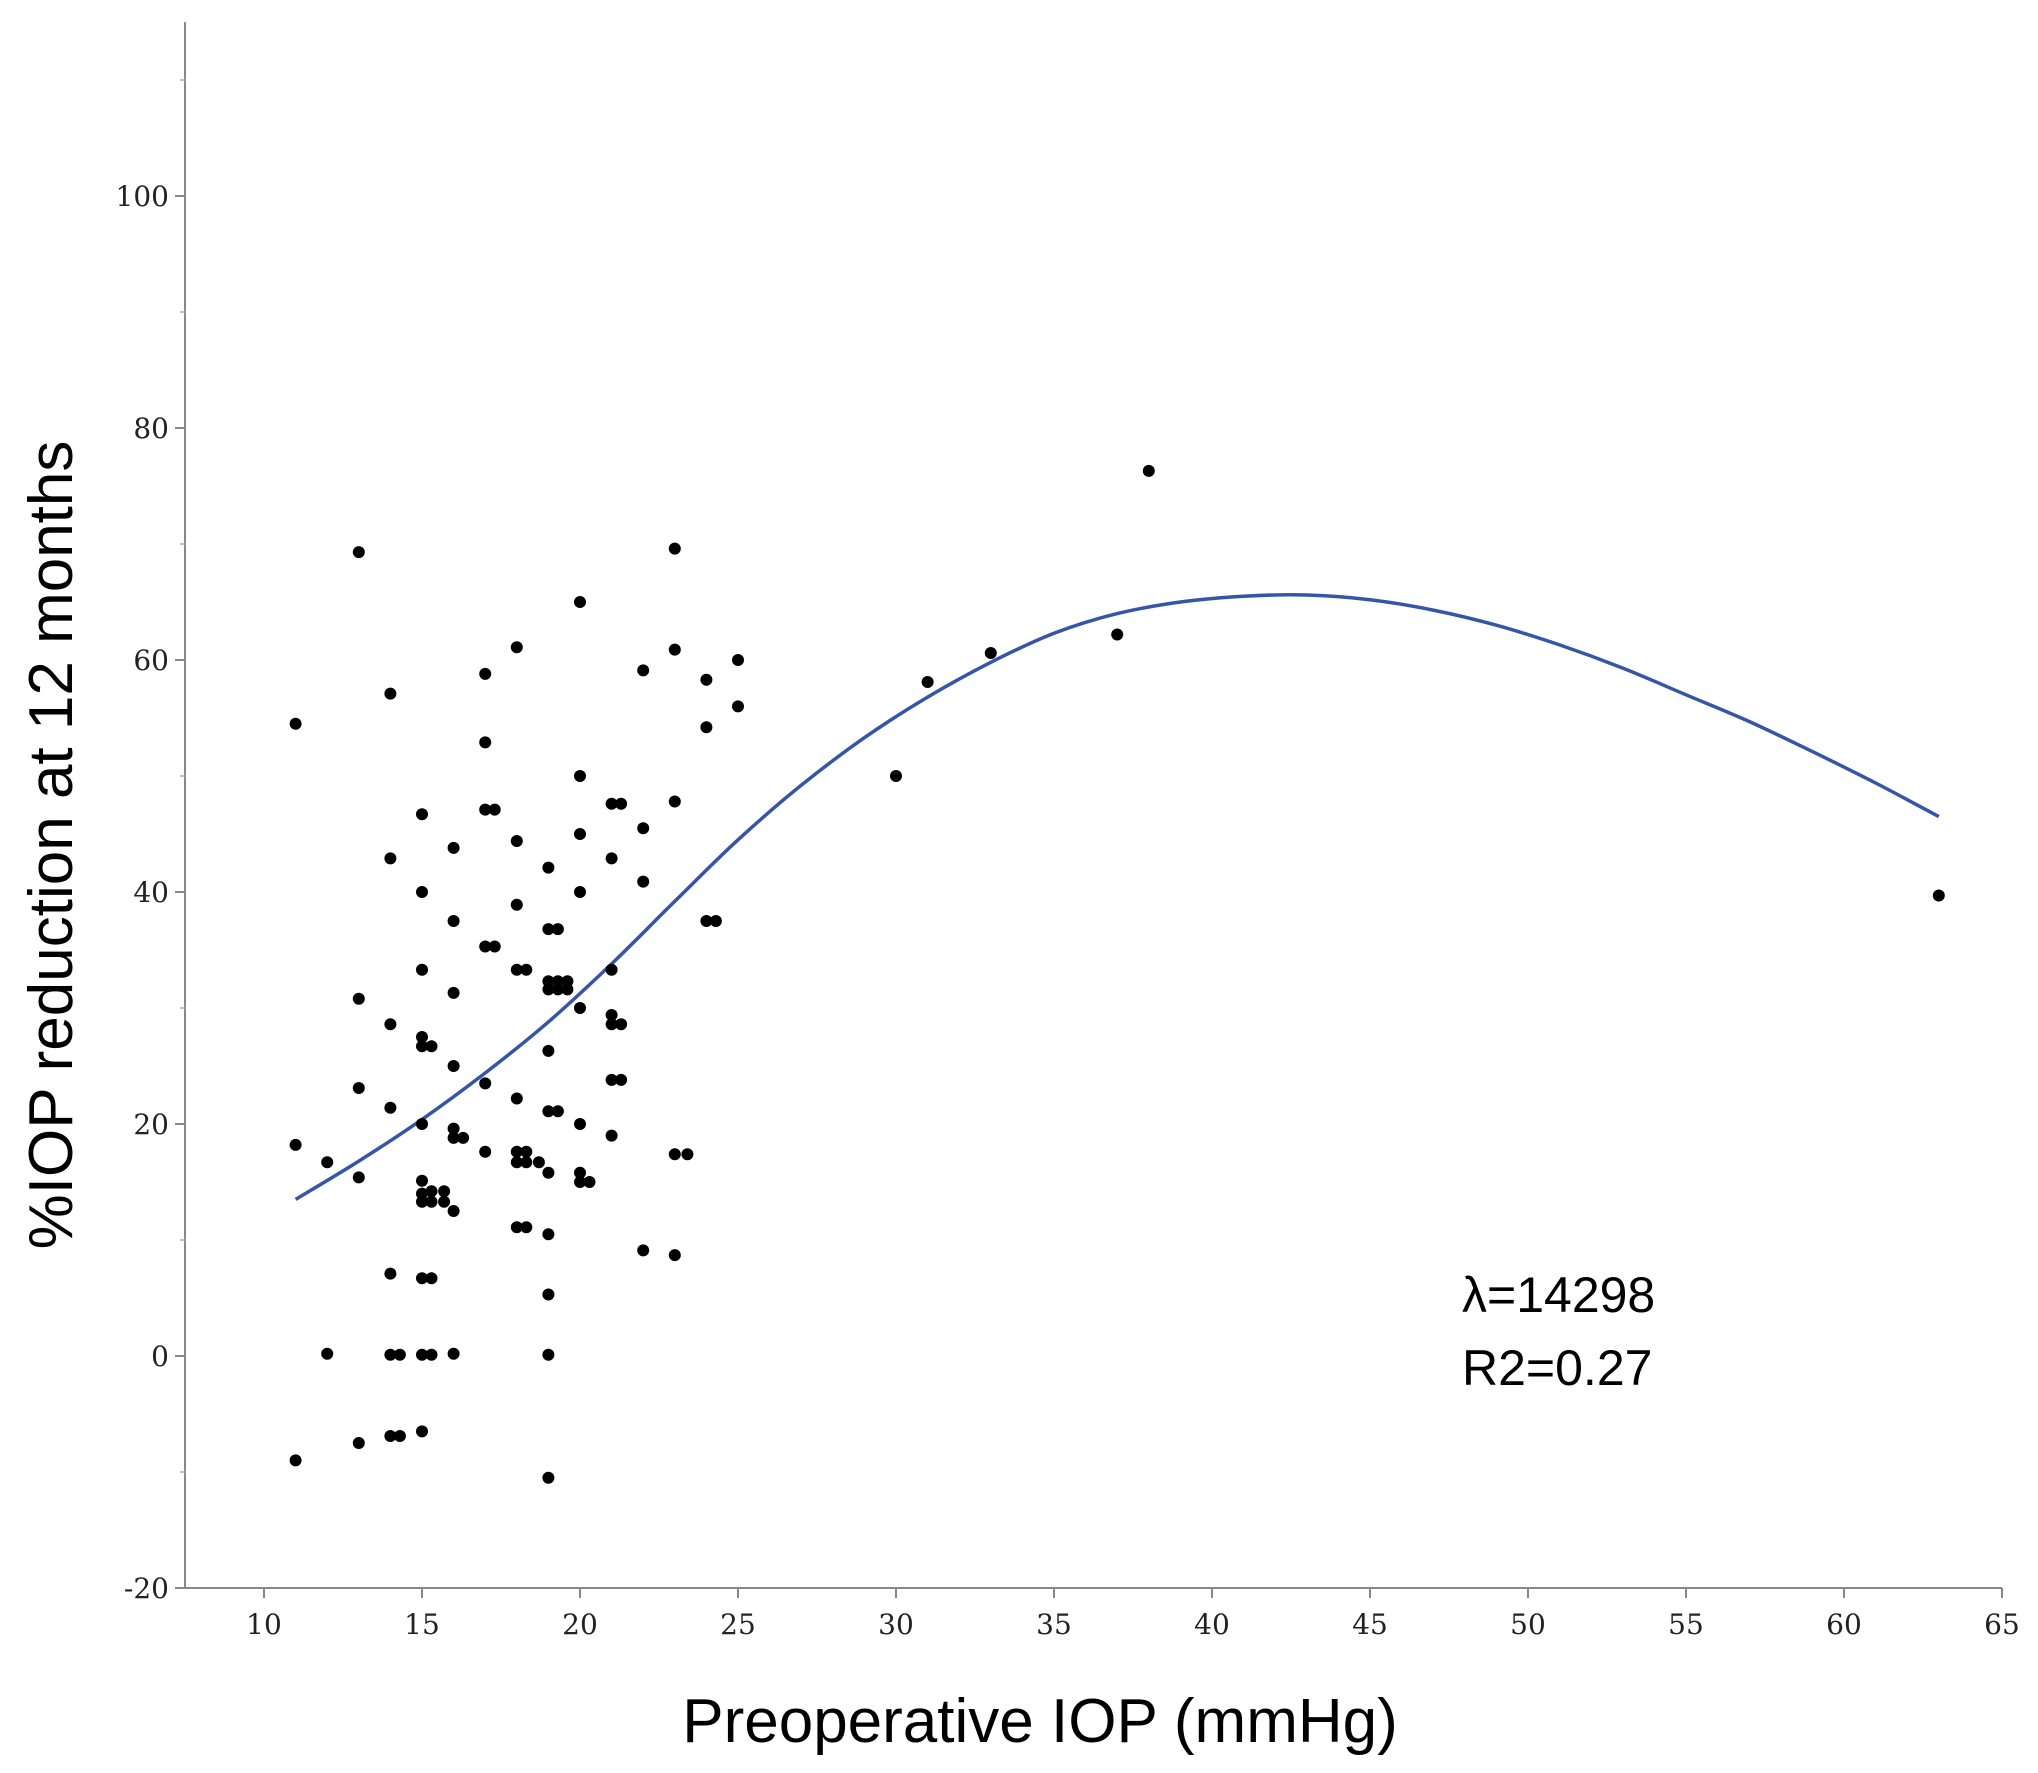 This screenshot has width=2038, height=1773. What do you see at coordinates (1557, 1368) in the screenshot?
I see `r2-annotation: R2=0.27` at bounding box center [1557, 1368].